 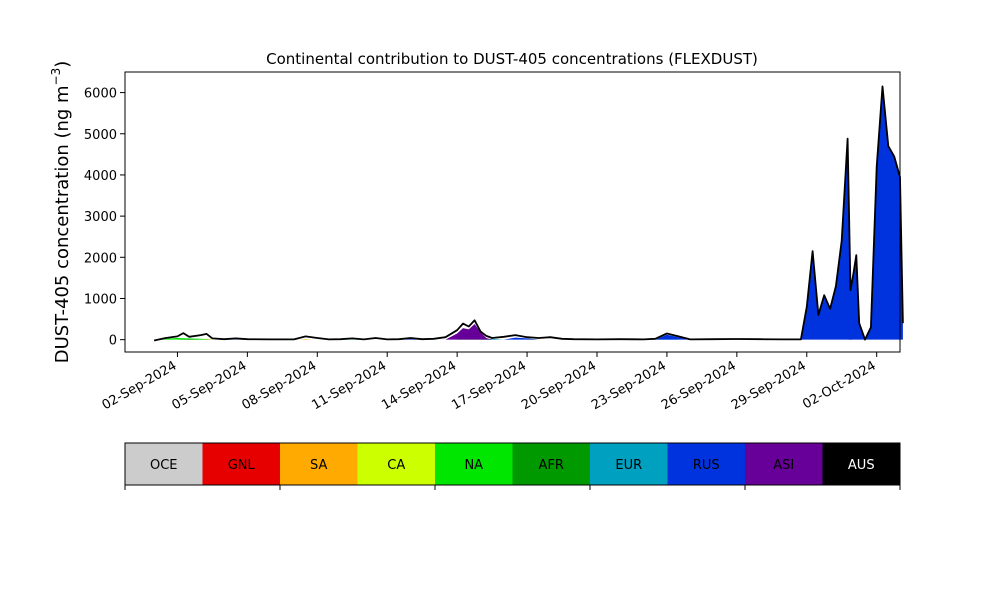 What do you see at coordinates (559, 385) in the screenshot?
I see `x-tick-label: 20-Sep-2024` at bounding box center [559, 385].